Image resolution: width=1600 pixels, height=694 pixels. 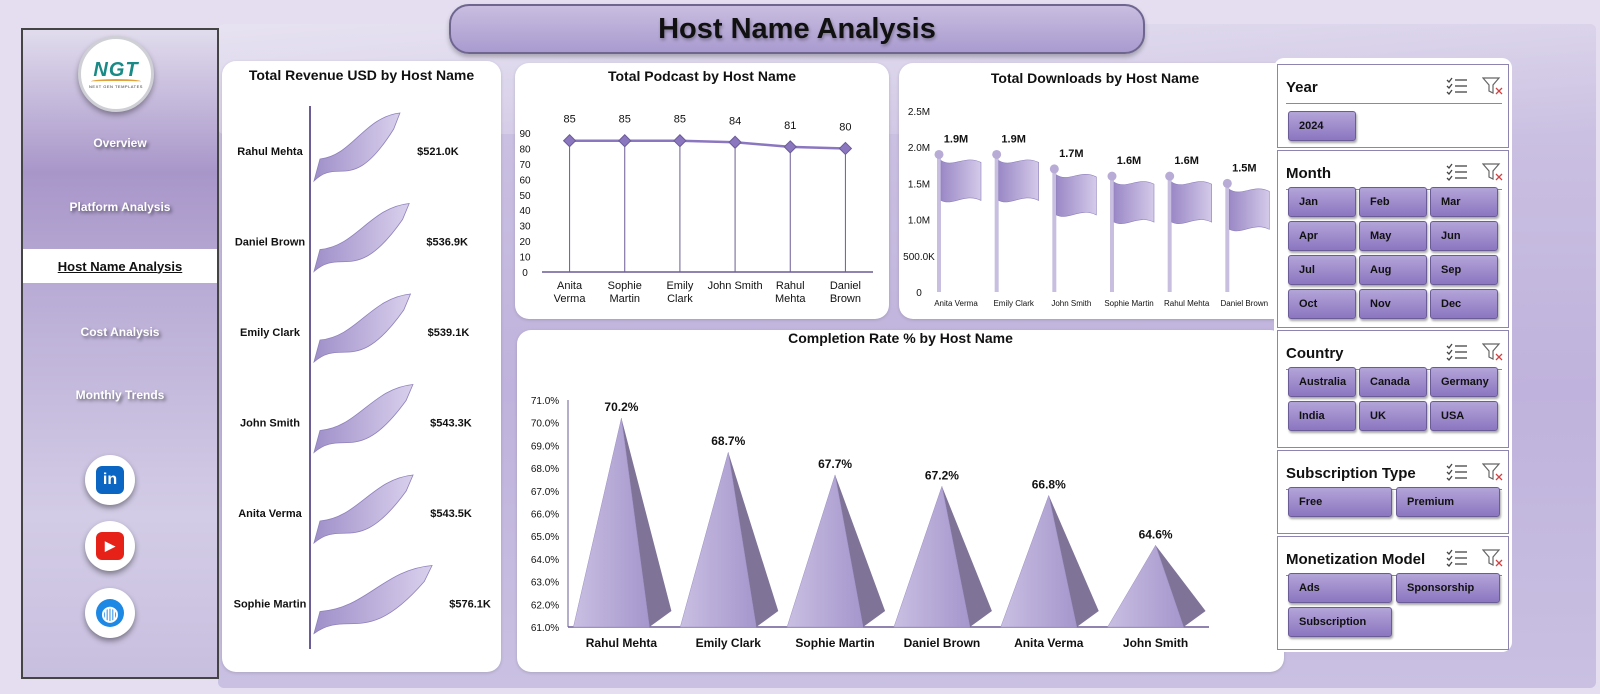 What do you see at coordinates (1322, 382) in the screenshot?
I see `slicer-item-australia: Australia` at bounding box center [1322, 382].